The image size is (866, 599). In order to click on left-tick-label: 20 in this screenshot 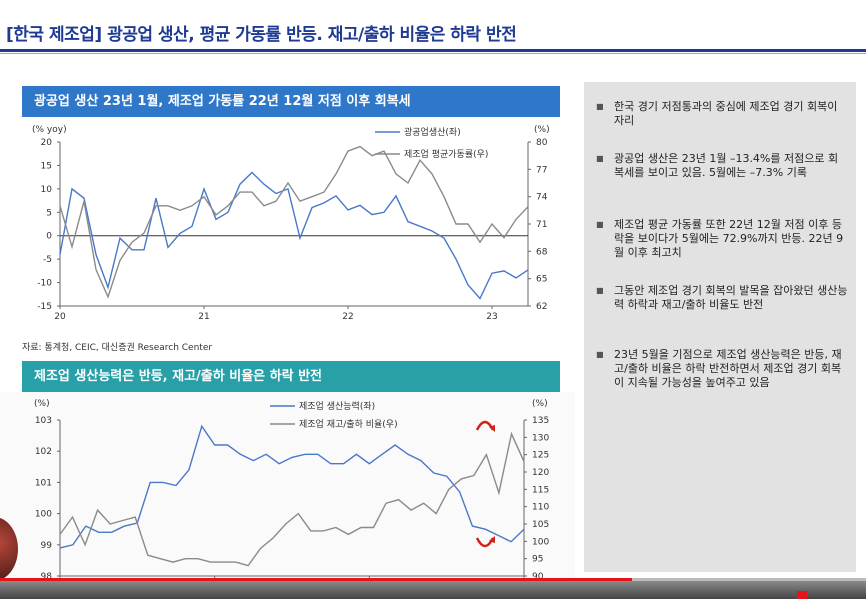, I will do `click(47, 143)`.